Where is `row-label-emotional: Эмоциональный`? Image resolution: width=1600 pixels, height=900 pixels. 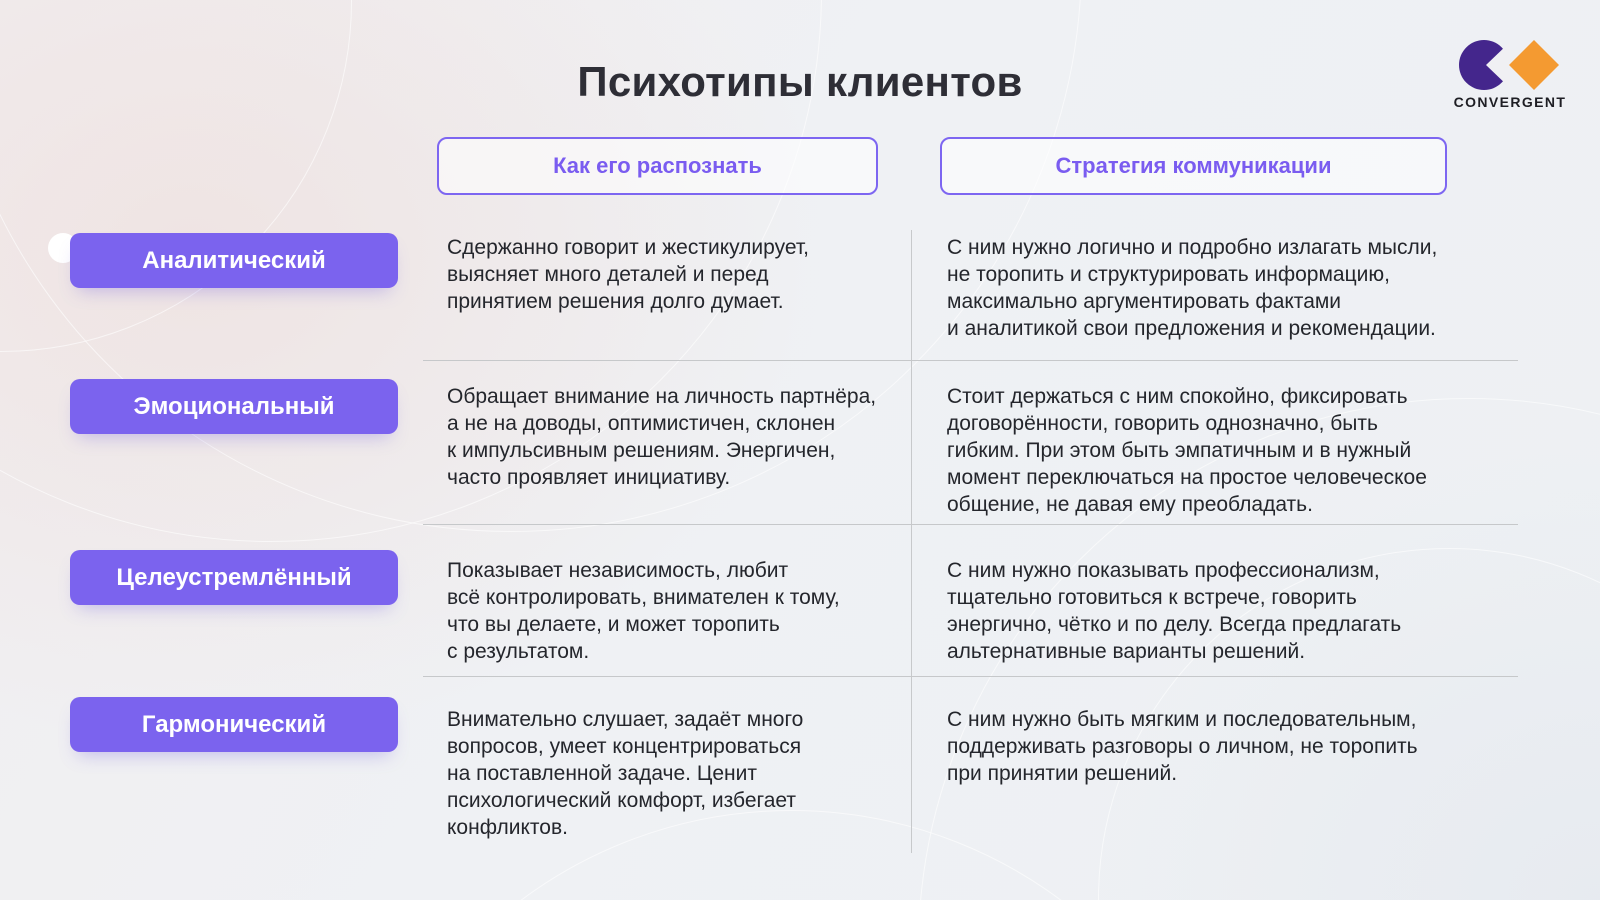
row-label-emotional: Эмоциональный is located at coordinates (234, 406).